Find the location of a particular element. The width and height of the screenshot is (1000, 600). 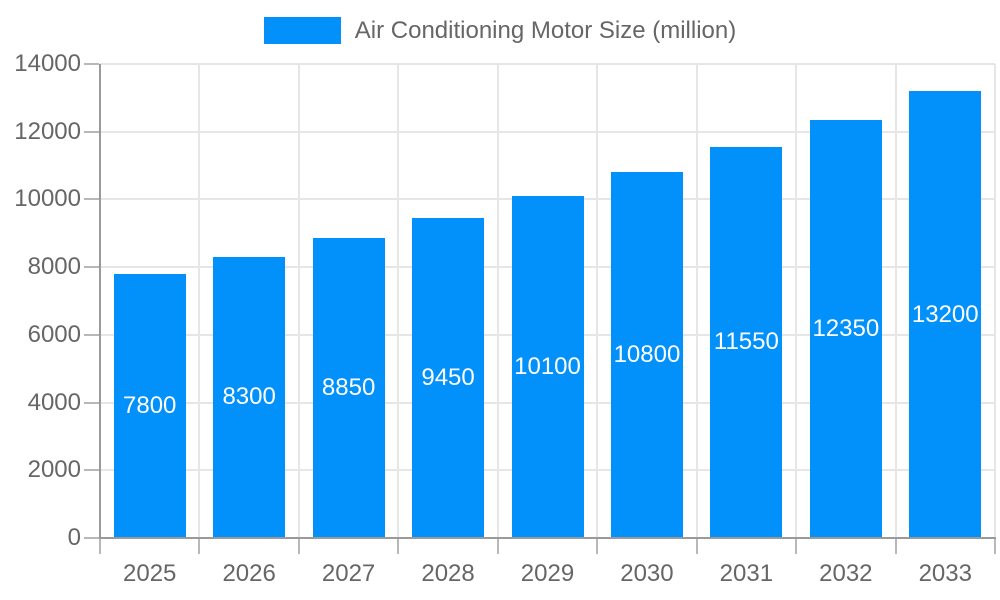

bar: 13200 is located at coordinates (945, 314).